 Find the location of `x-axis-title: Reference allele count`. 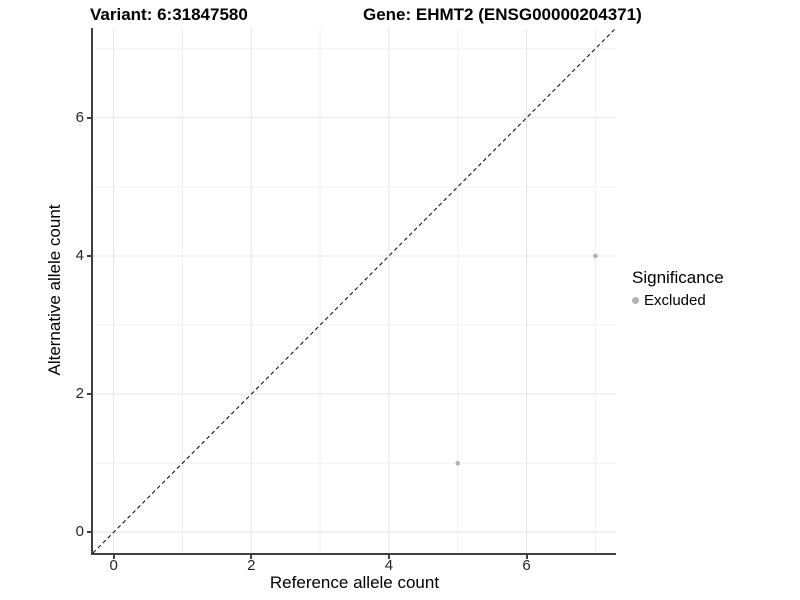

x-axis-title: Reference allele count is located at coordinates (354, 582).